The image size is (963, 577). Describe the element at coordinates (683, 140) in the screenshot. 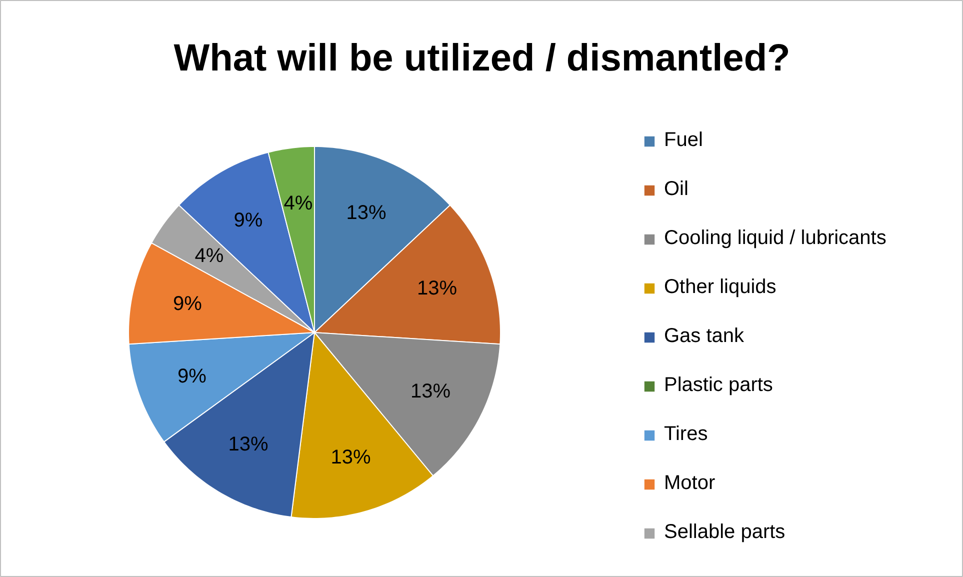

I see `legend-label: Fuel` at that location.